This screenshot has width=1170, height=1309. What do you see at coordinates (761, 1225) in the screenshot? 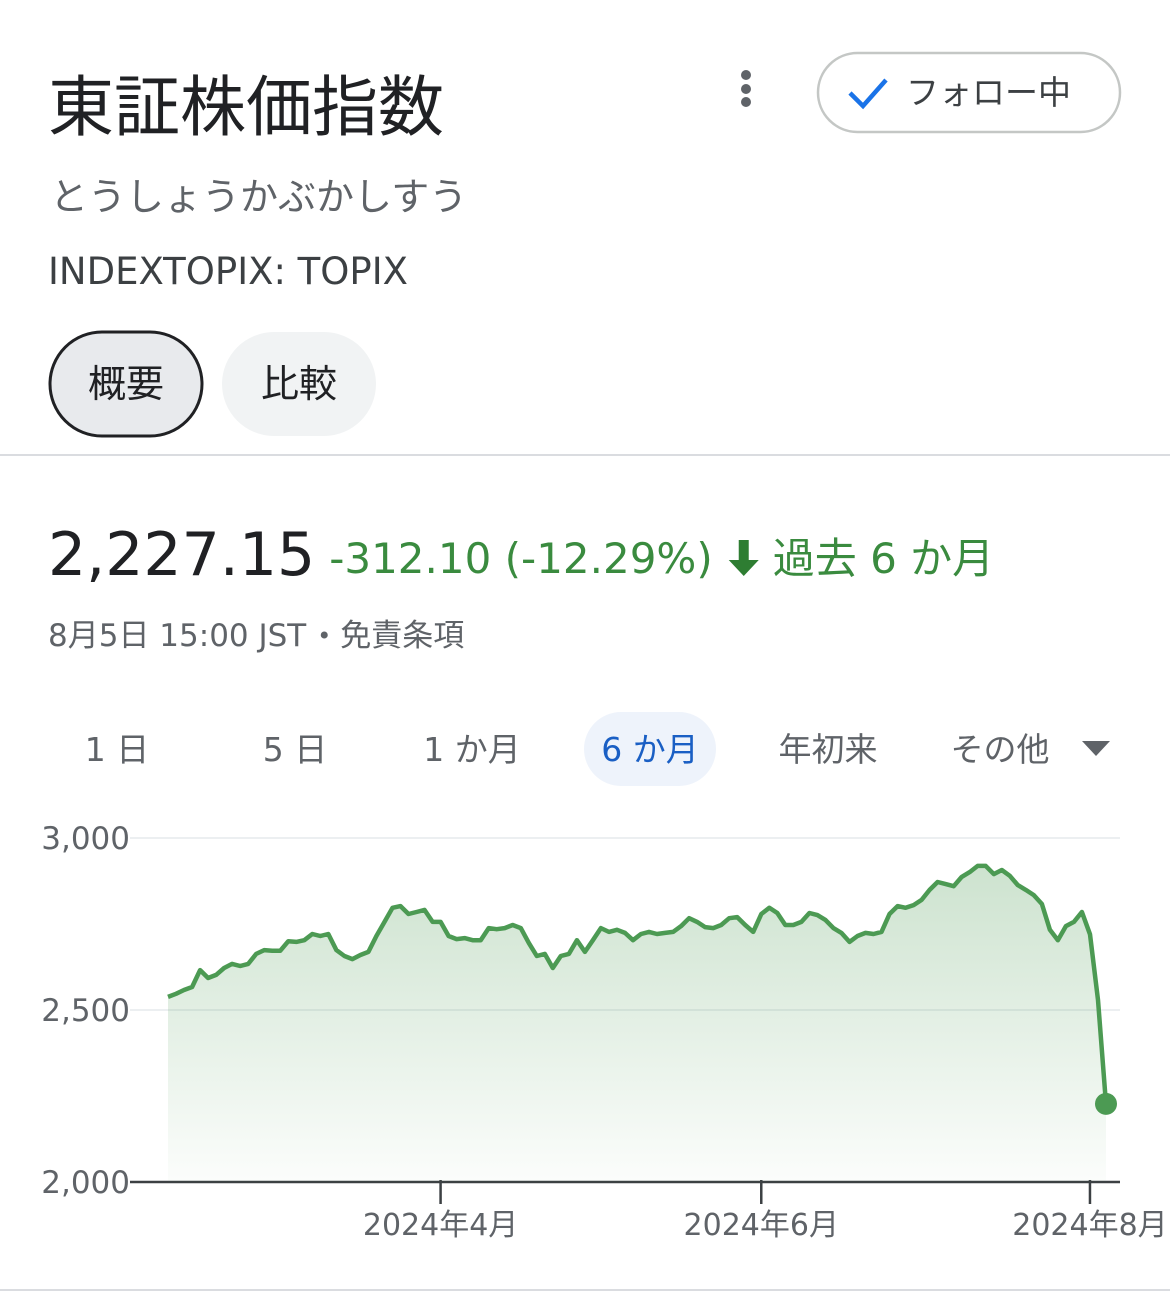
I see `x-tick-label: 2024年6月` at bounding box center [761, 1225].